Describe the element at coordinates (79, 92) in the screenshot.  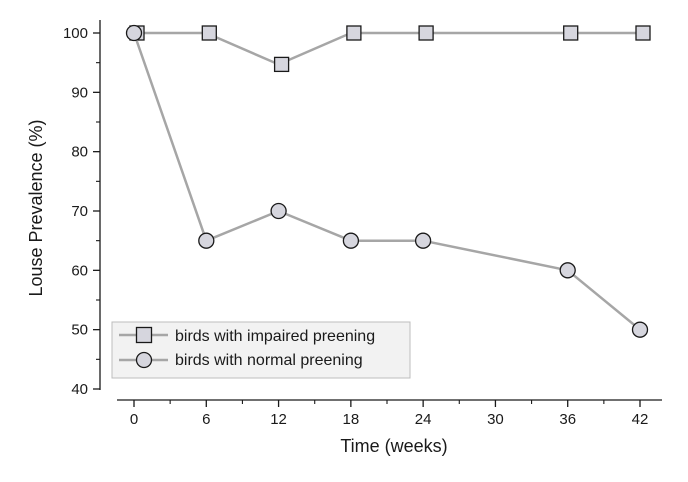
I see `y-tick-label: 90` at that location.